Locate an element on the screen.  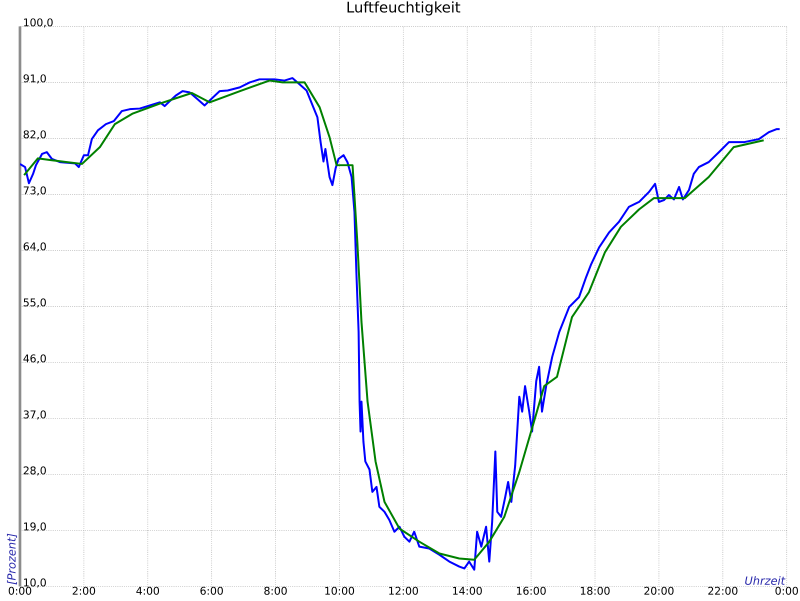
y-tick-label: 73,0 is located at coordinates (35, 191).